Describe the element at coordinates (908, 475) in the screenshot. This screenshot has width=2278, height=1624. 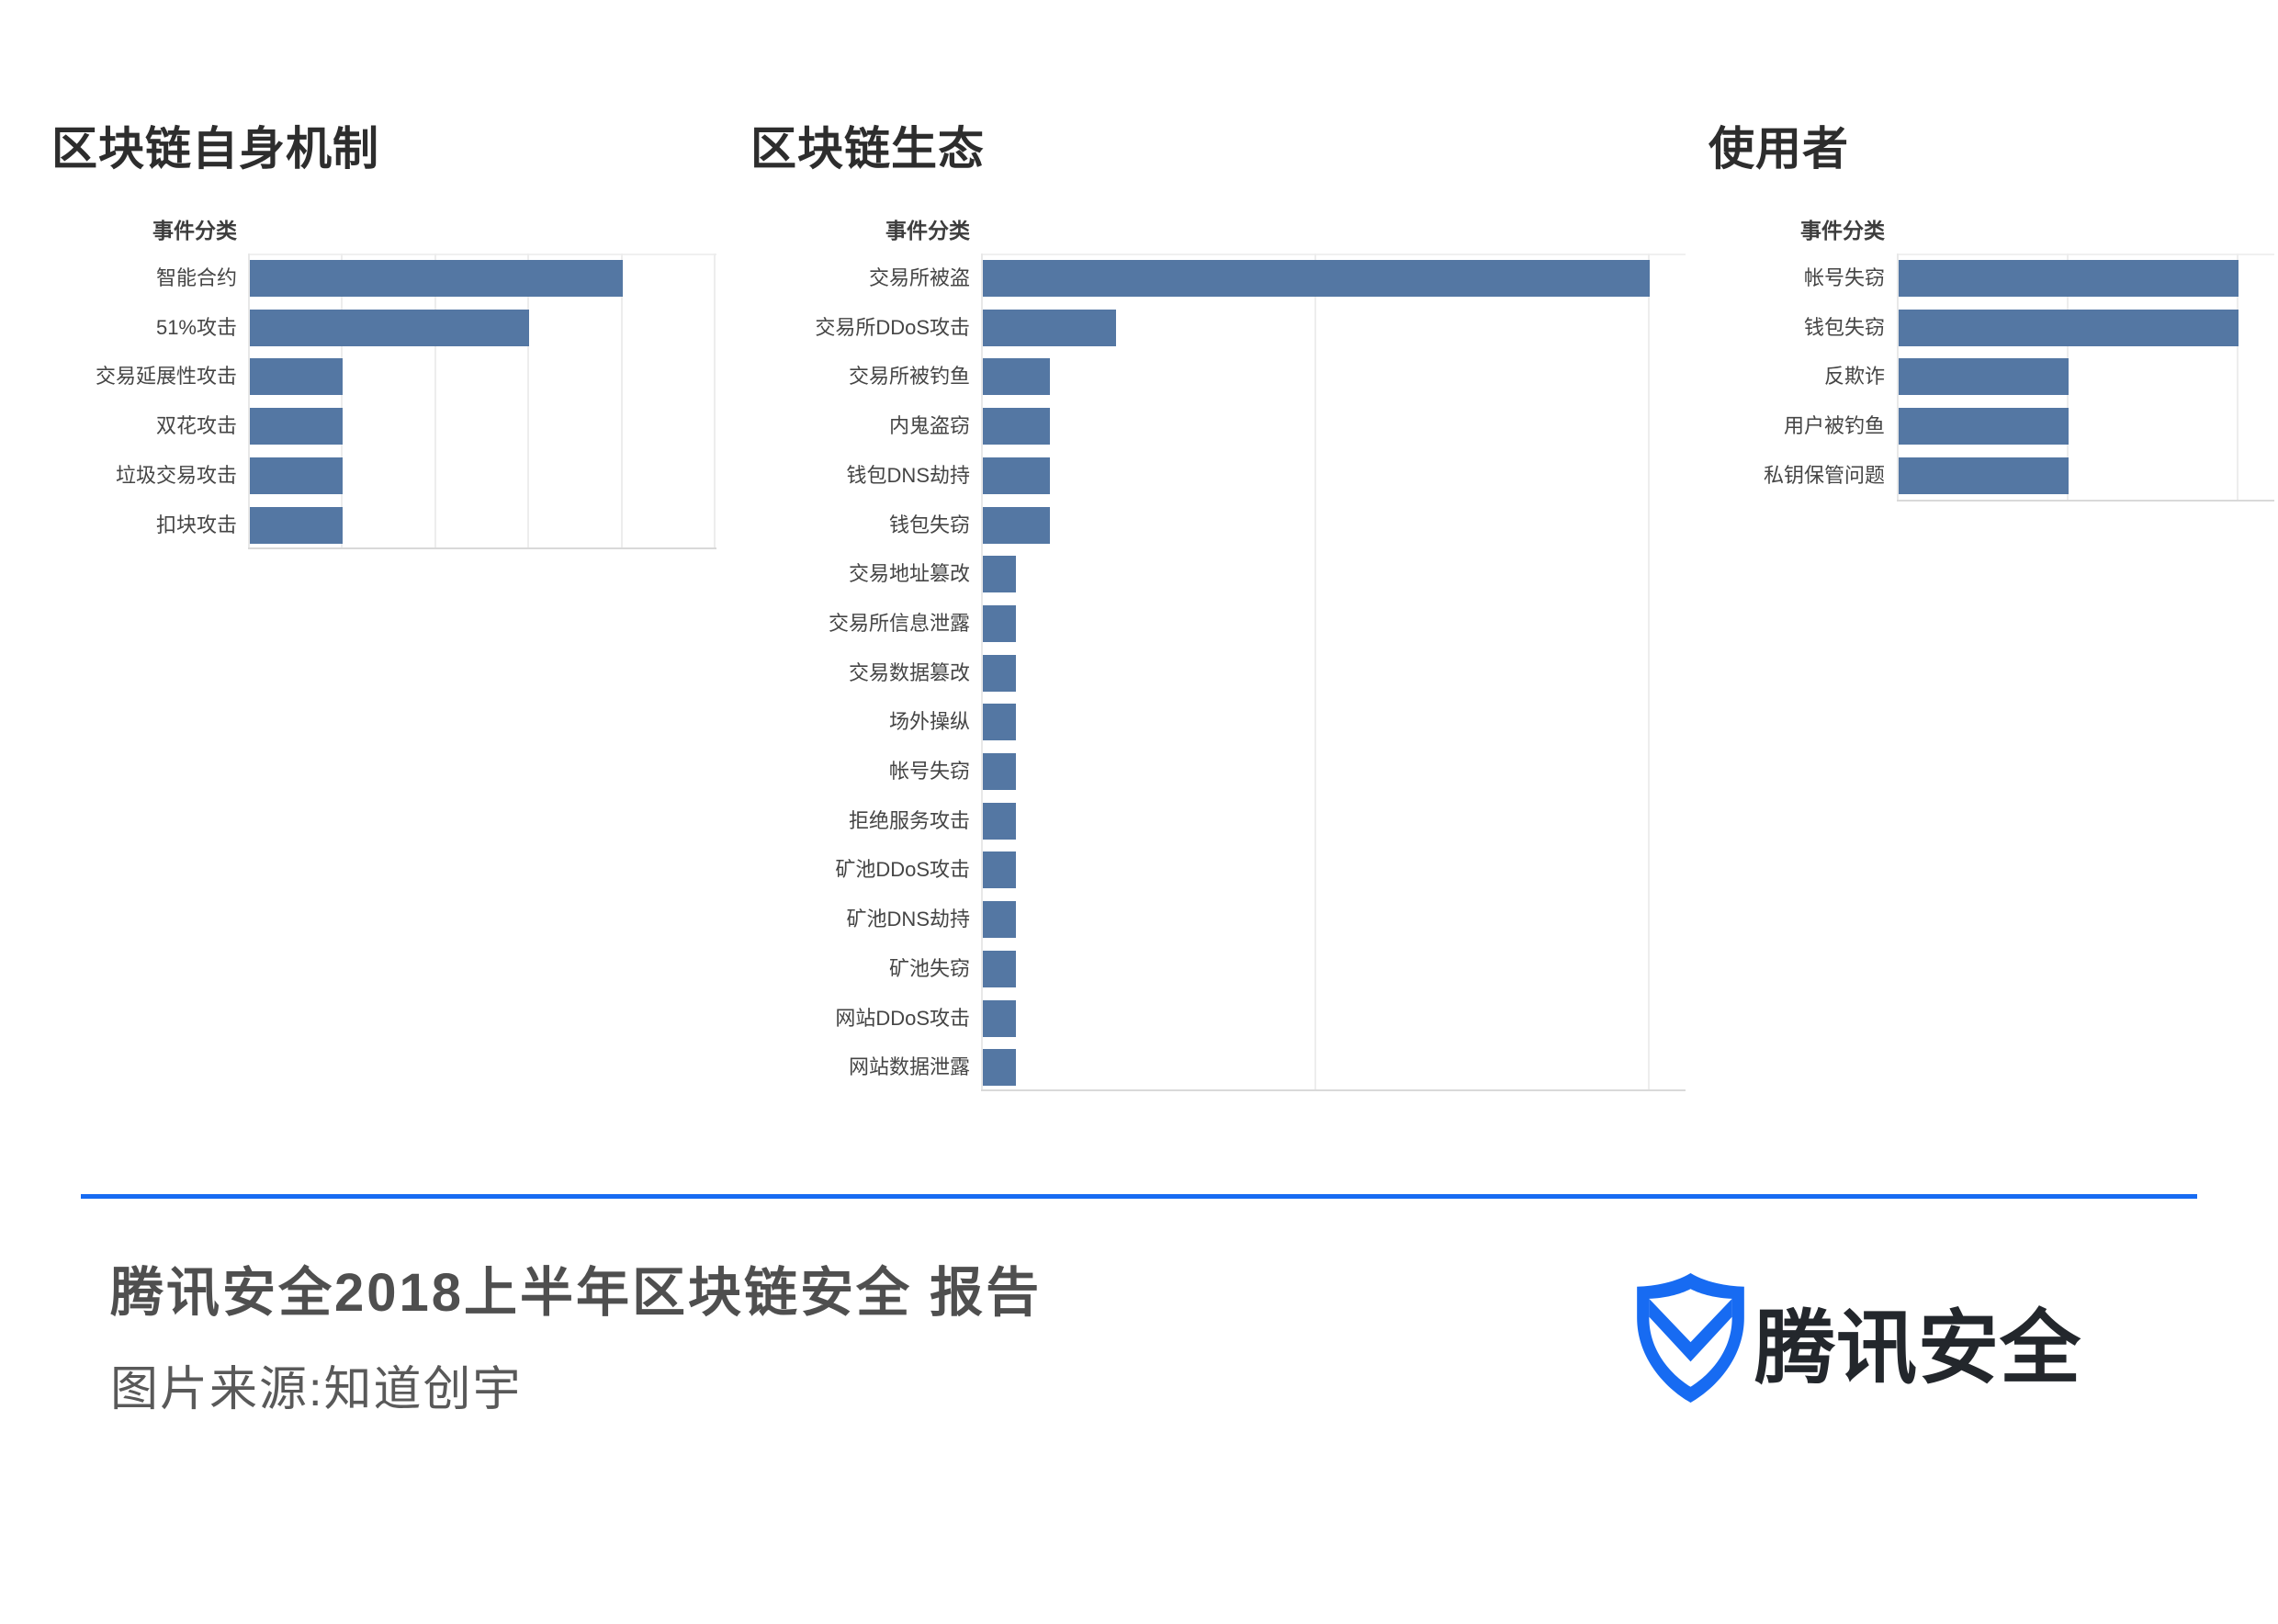
I see `category-label: 钱包DNS劫持` at that location.